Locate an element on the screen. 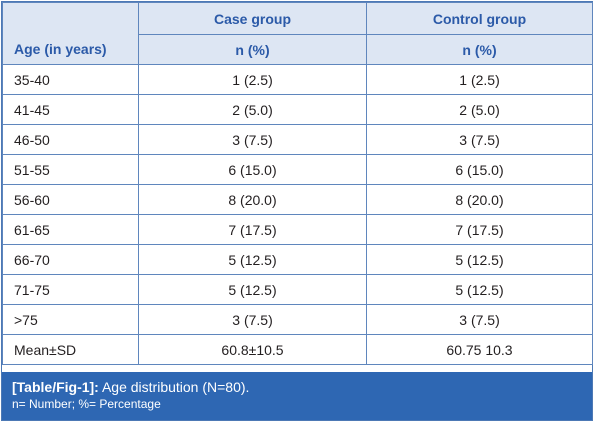 The width and height of the screenshot is (596, 423). caption-label: [Table/Fig-1]: is located at coordinates (55, 387).